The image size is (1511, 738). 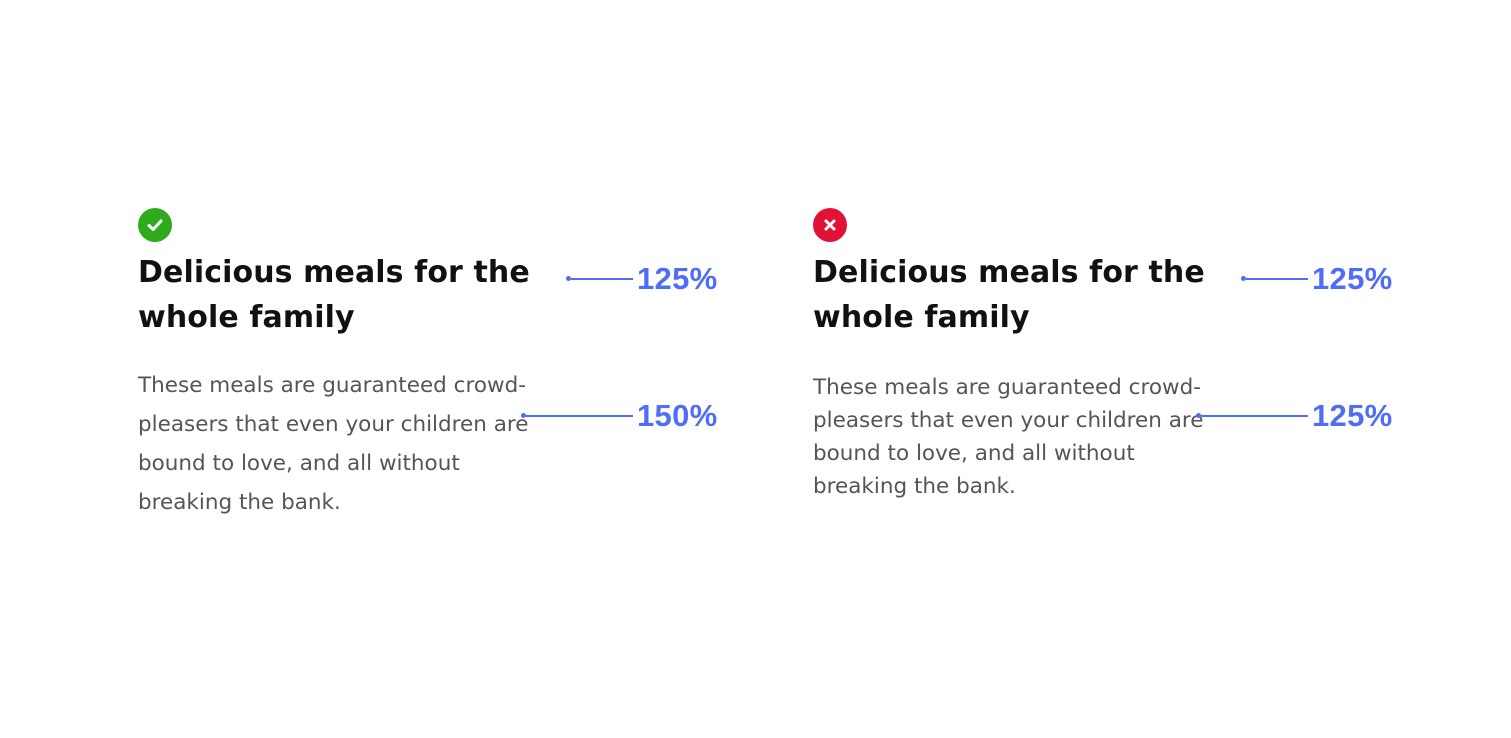 I want to click on check-circle-icon, so click(x=155, y=225).